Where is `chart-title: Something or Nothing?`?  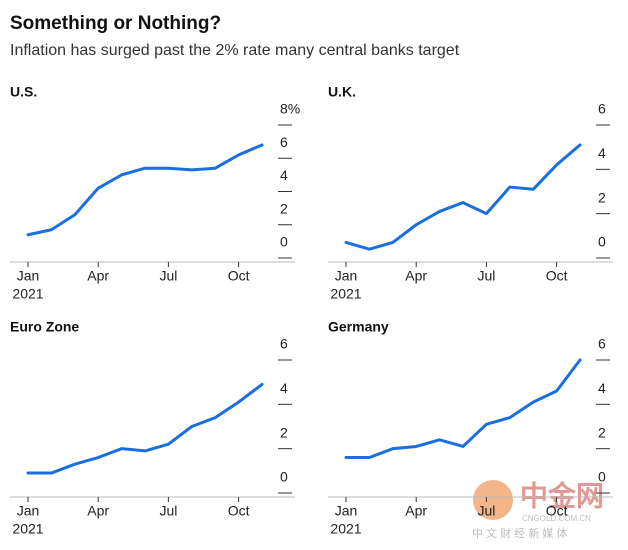 chart-title: Something or Nothing? is located at coordinates (115, 23).